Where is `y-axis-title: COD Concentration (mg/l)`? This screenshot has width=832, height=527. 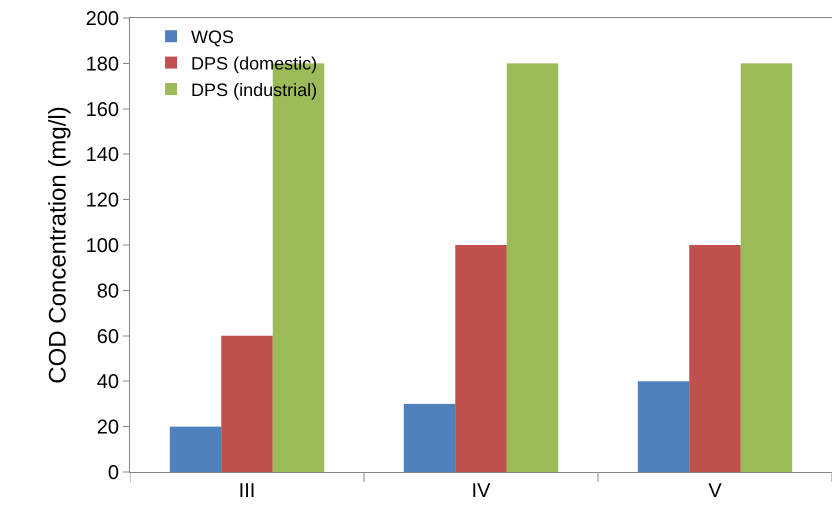
y-axis-title: COD Concentration (mg/l) is located at coordinates (58, 245).